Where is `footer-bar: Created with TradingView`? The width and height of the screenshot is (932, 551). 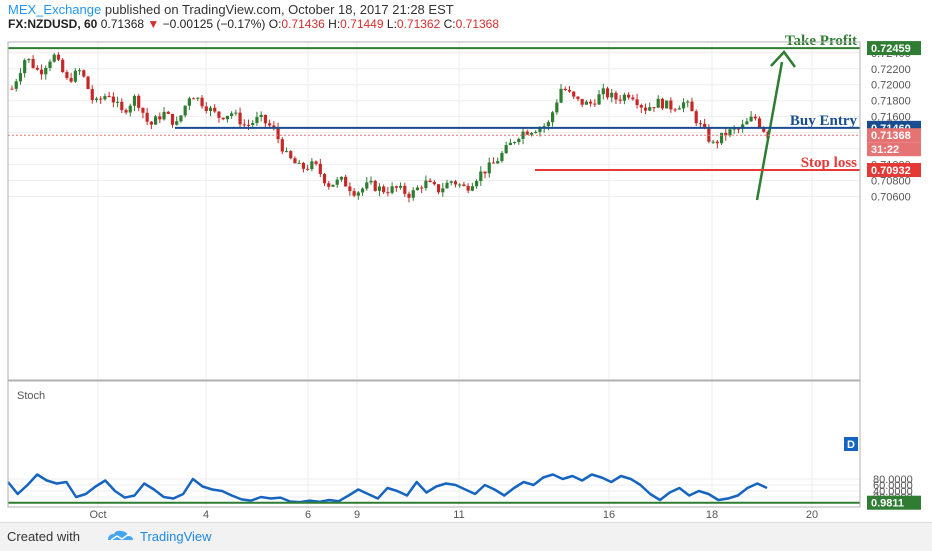 footer-bar: Created with TradingView is located at coordinates (466, 536).